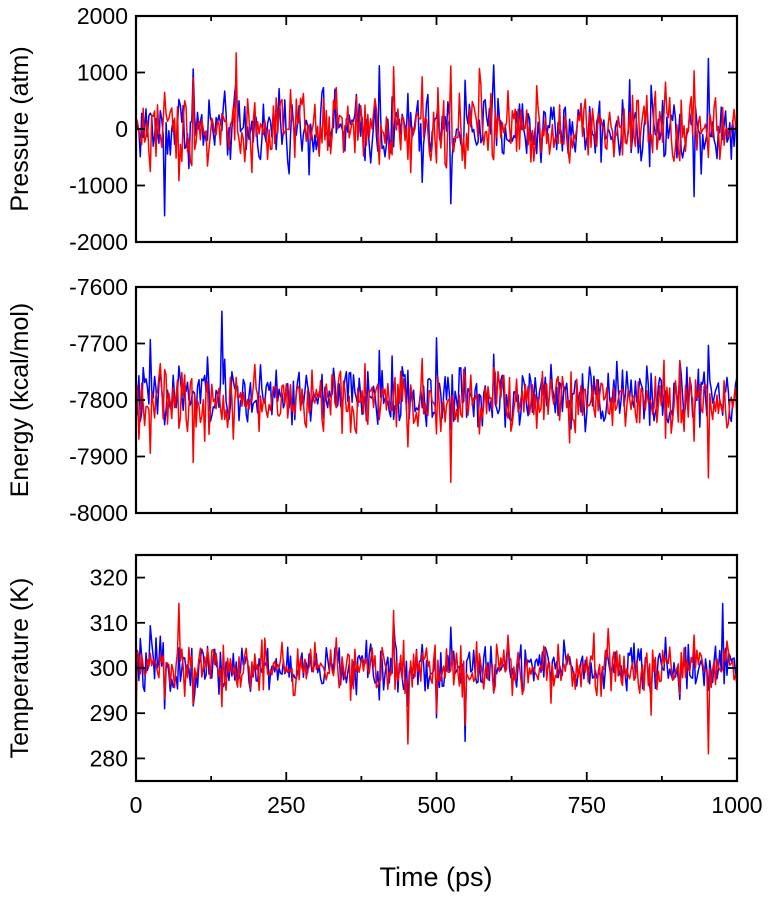 The image size is (776, 900). What do you see at coordinates (109, 758) in the screenshot?
I see `y-tick-label: 280` at bounding box center [109, 758].